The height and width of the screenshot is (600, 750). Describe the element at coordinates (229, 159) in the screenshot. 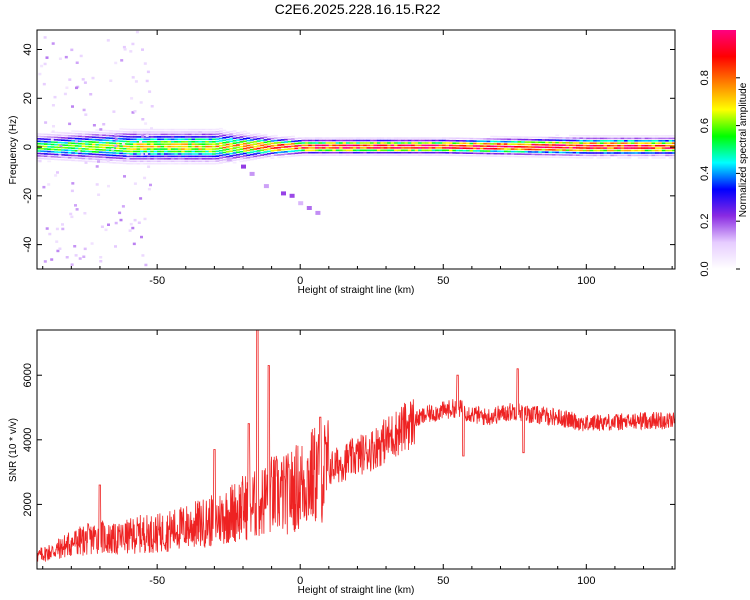

I see `spectrogram-tail-cell` at that location.